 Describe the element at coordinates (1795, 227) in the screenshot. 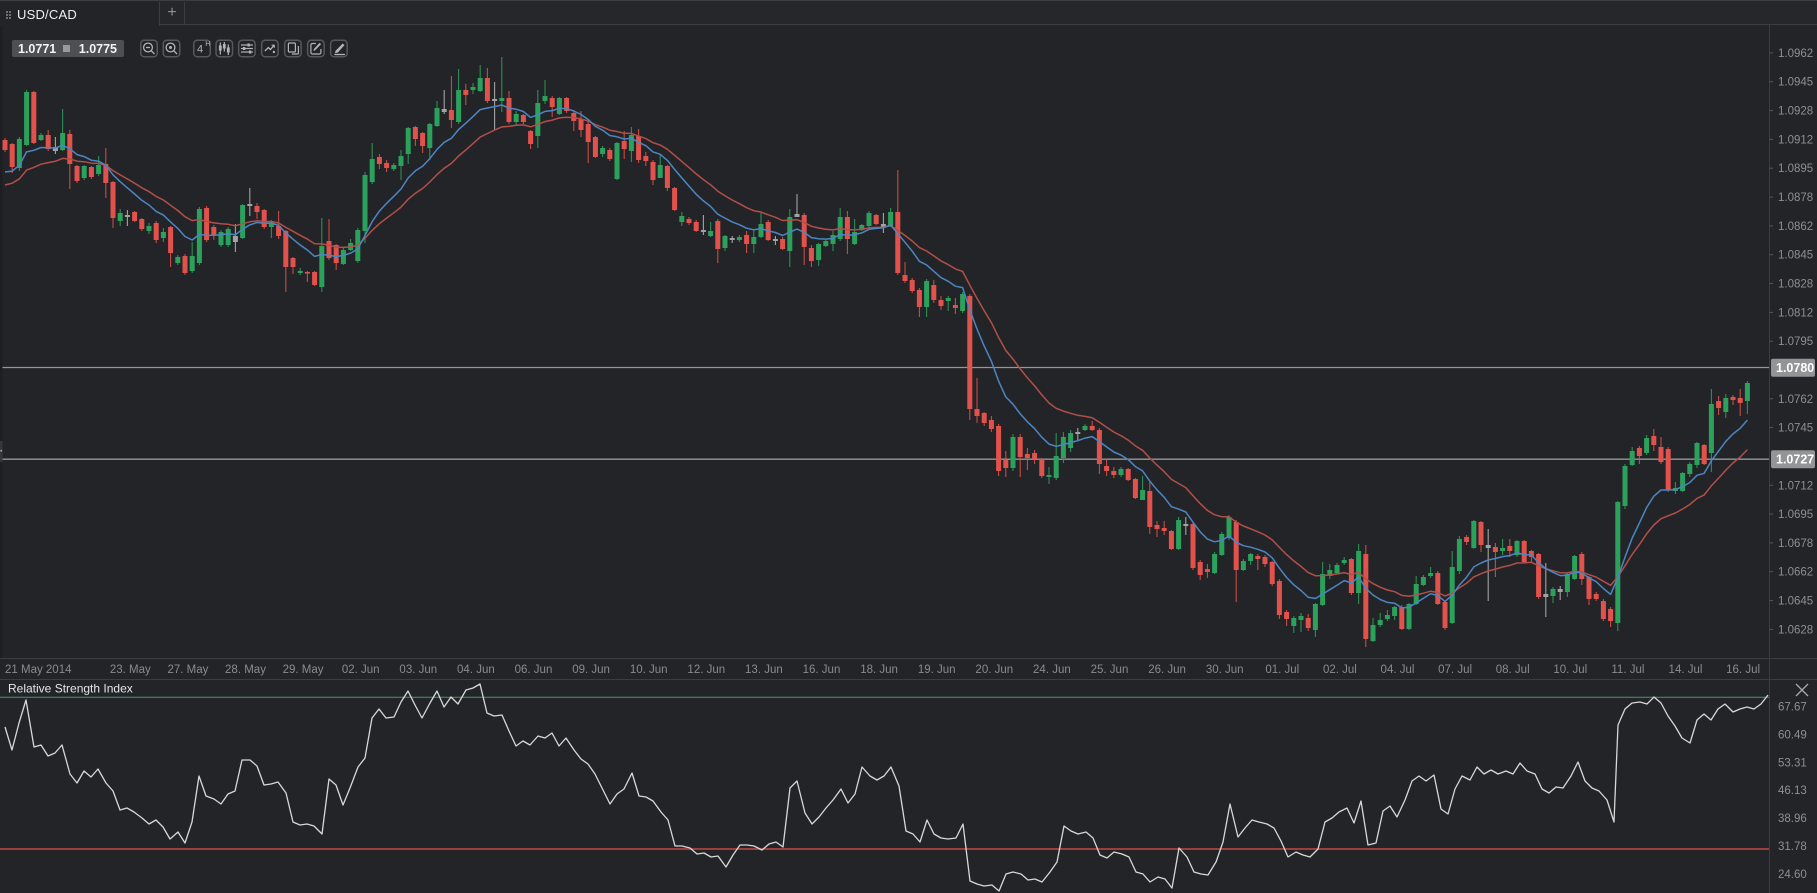

I see `svg-text: 1.0862` at that location.